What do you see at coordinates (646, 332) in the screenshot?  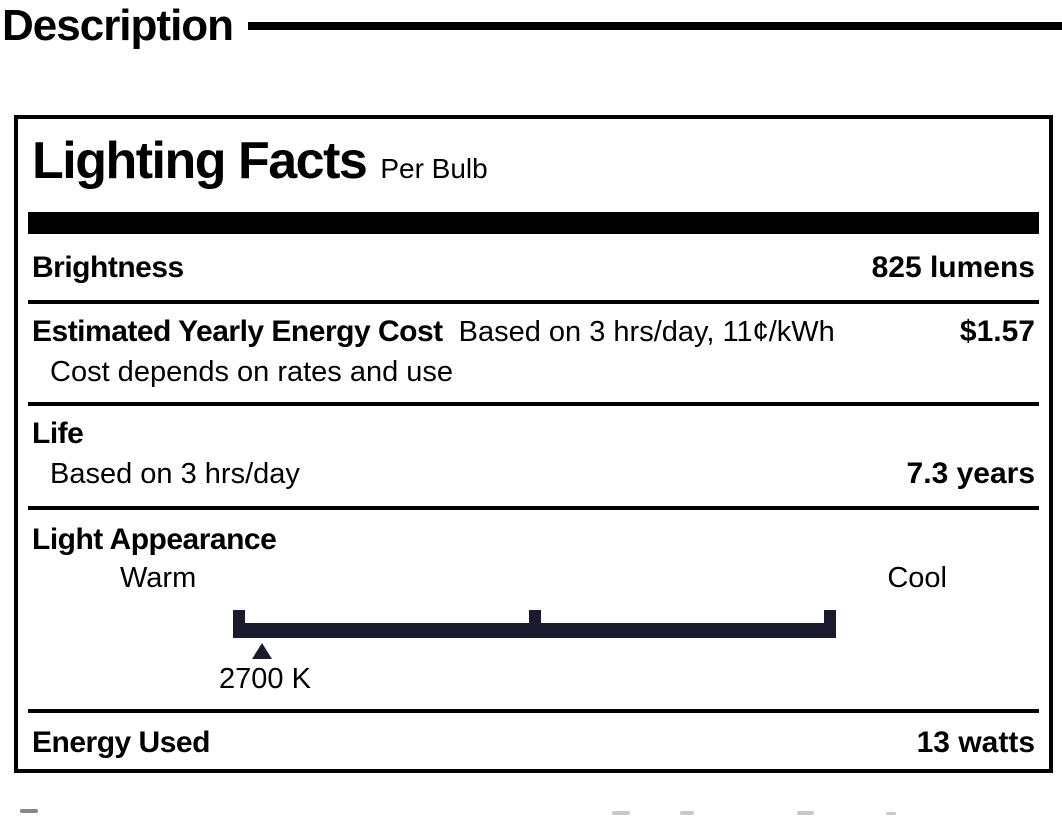 I see `energy-cost-basis: Based on 3 hrs/day, 11¢/kWh` at bounding box center [646, 332].